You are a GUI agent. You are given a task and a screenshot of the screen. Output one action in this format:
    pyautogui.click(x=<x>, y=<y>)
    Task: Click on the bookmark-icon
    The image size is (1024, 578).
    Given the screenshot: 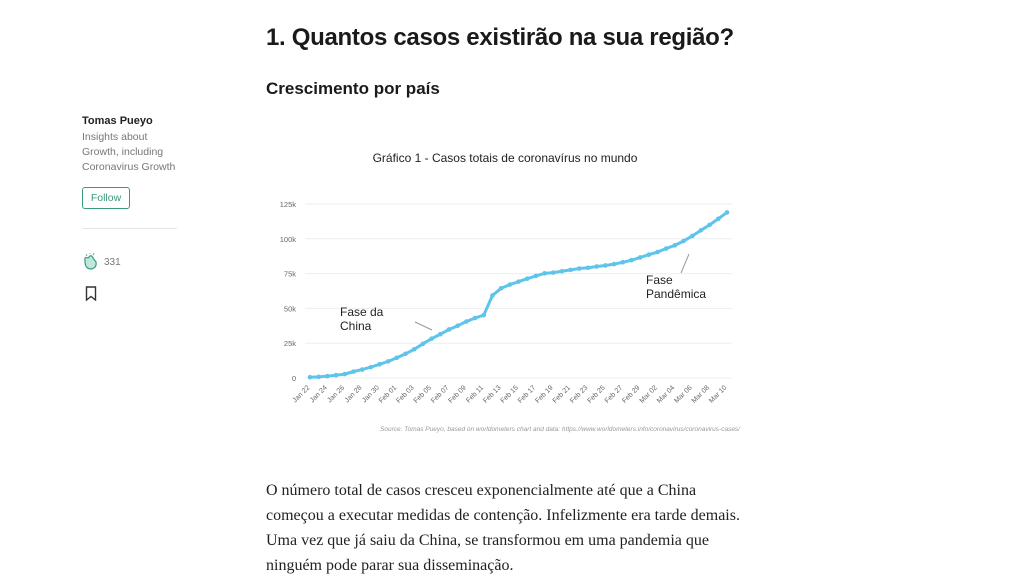 What is the action you would take?
    pyautogui.click(x=91, y=293)
    